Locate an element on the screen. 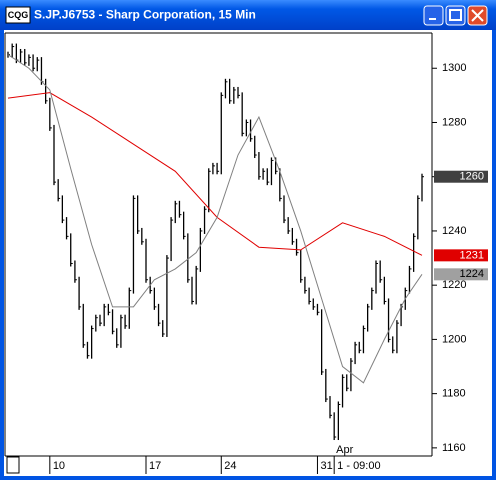  y-tick-label: 1180 is located at coordinates (454, 394).